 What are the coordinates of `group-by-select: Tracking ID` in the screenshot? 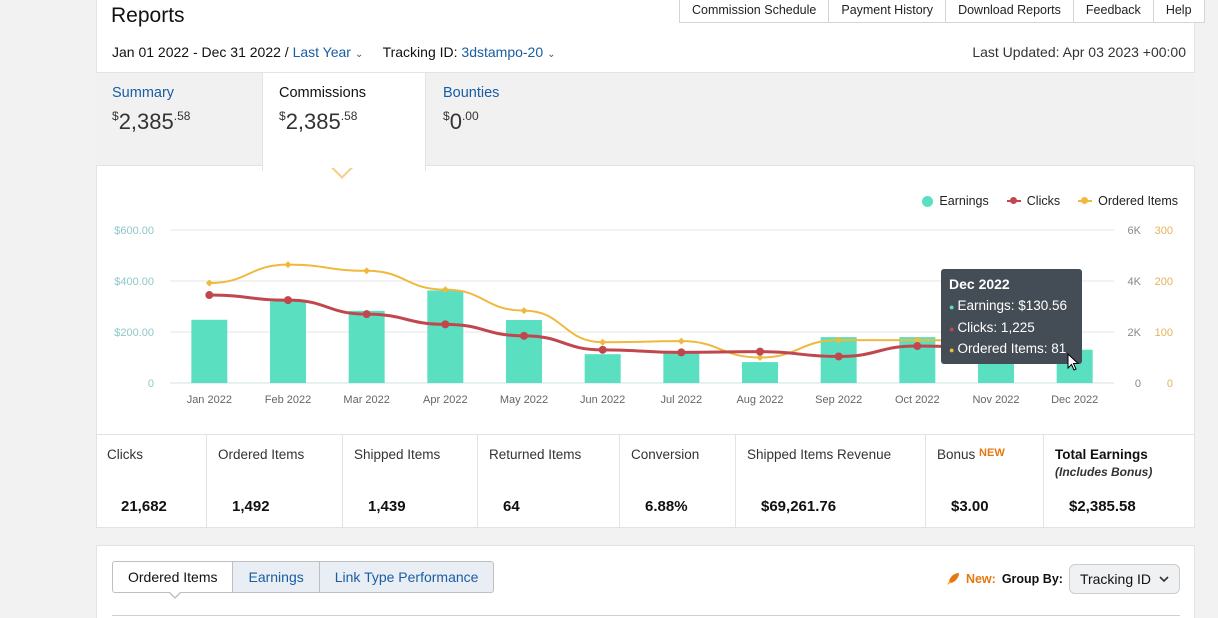 It's located at (1124, 579).